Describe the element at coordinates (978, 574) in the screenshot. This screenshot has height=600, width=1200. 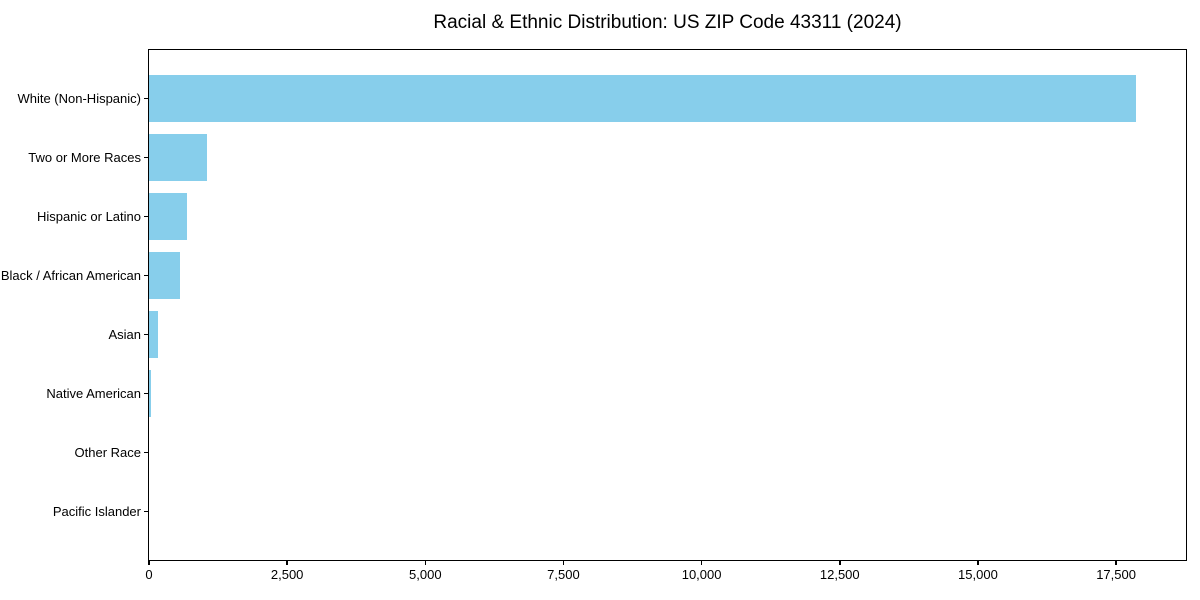
I see `x-tick-label-15000: 15,000` at that location.